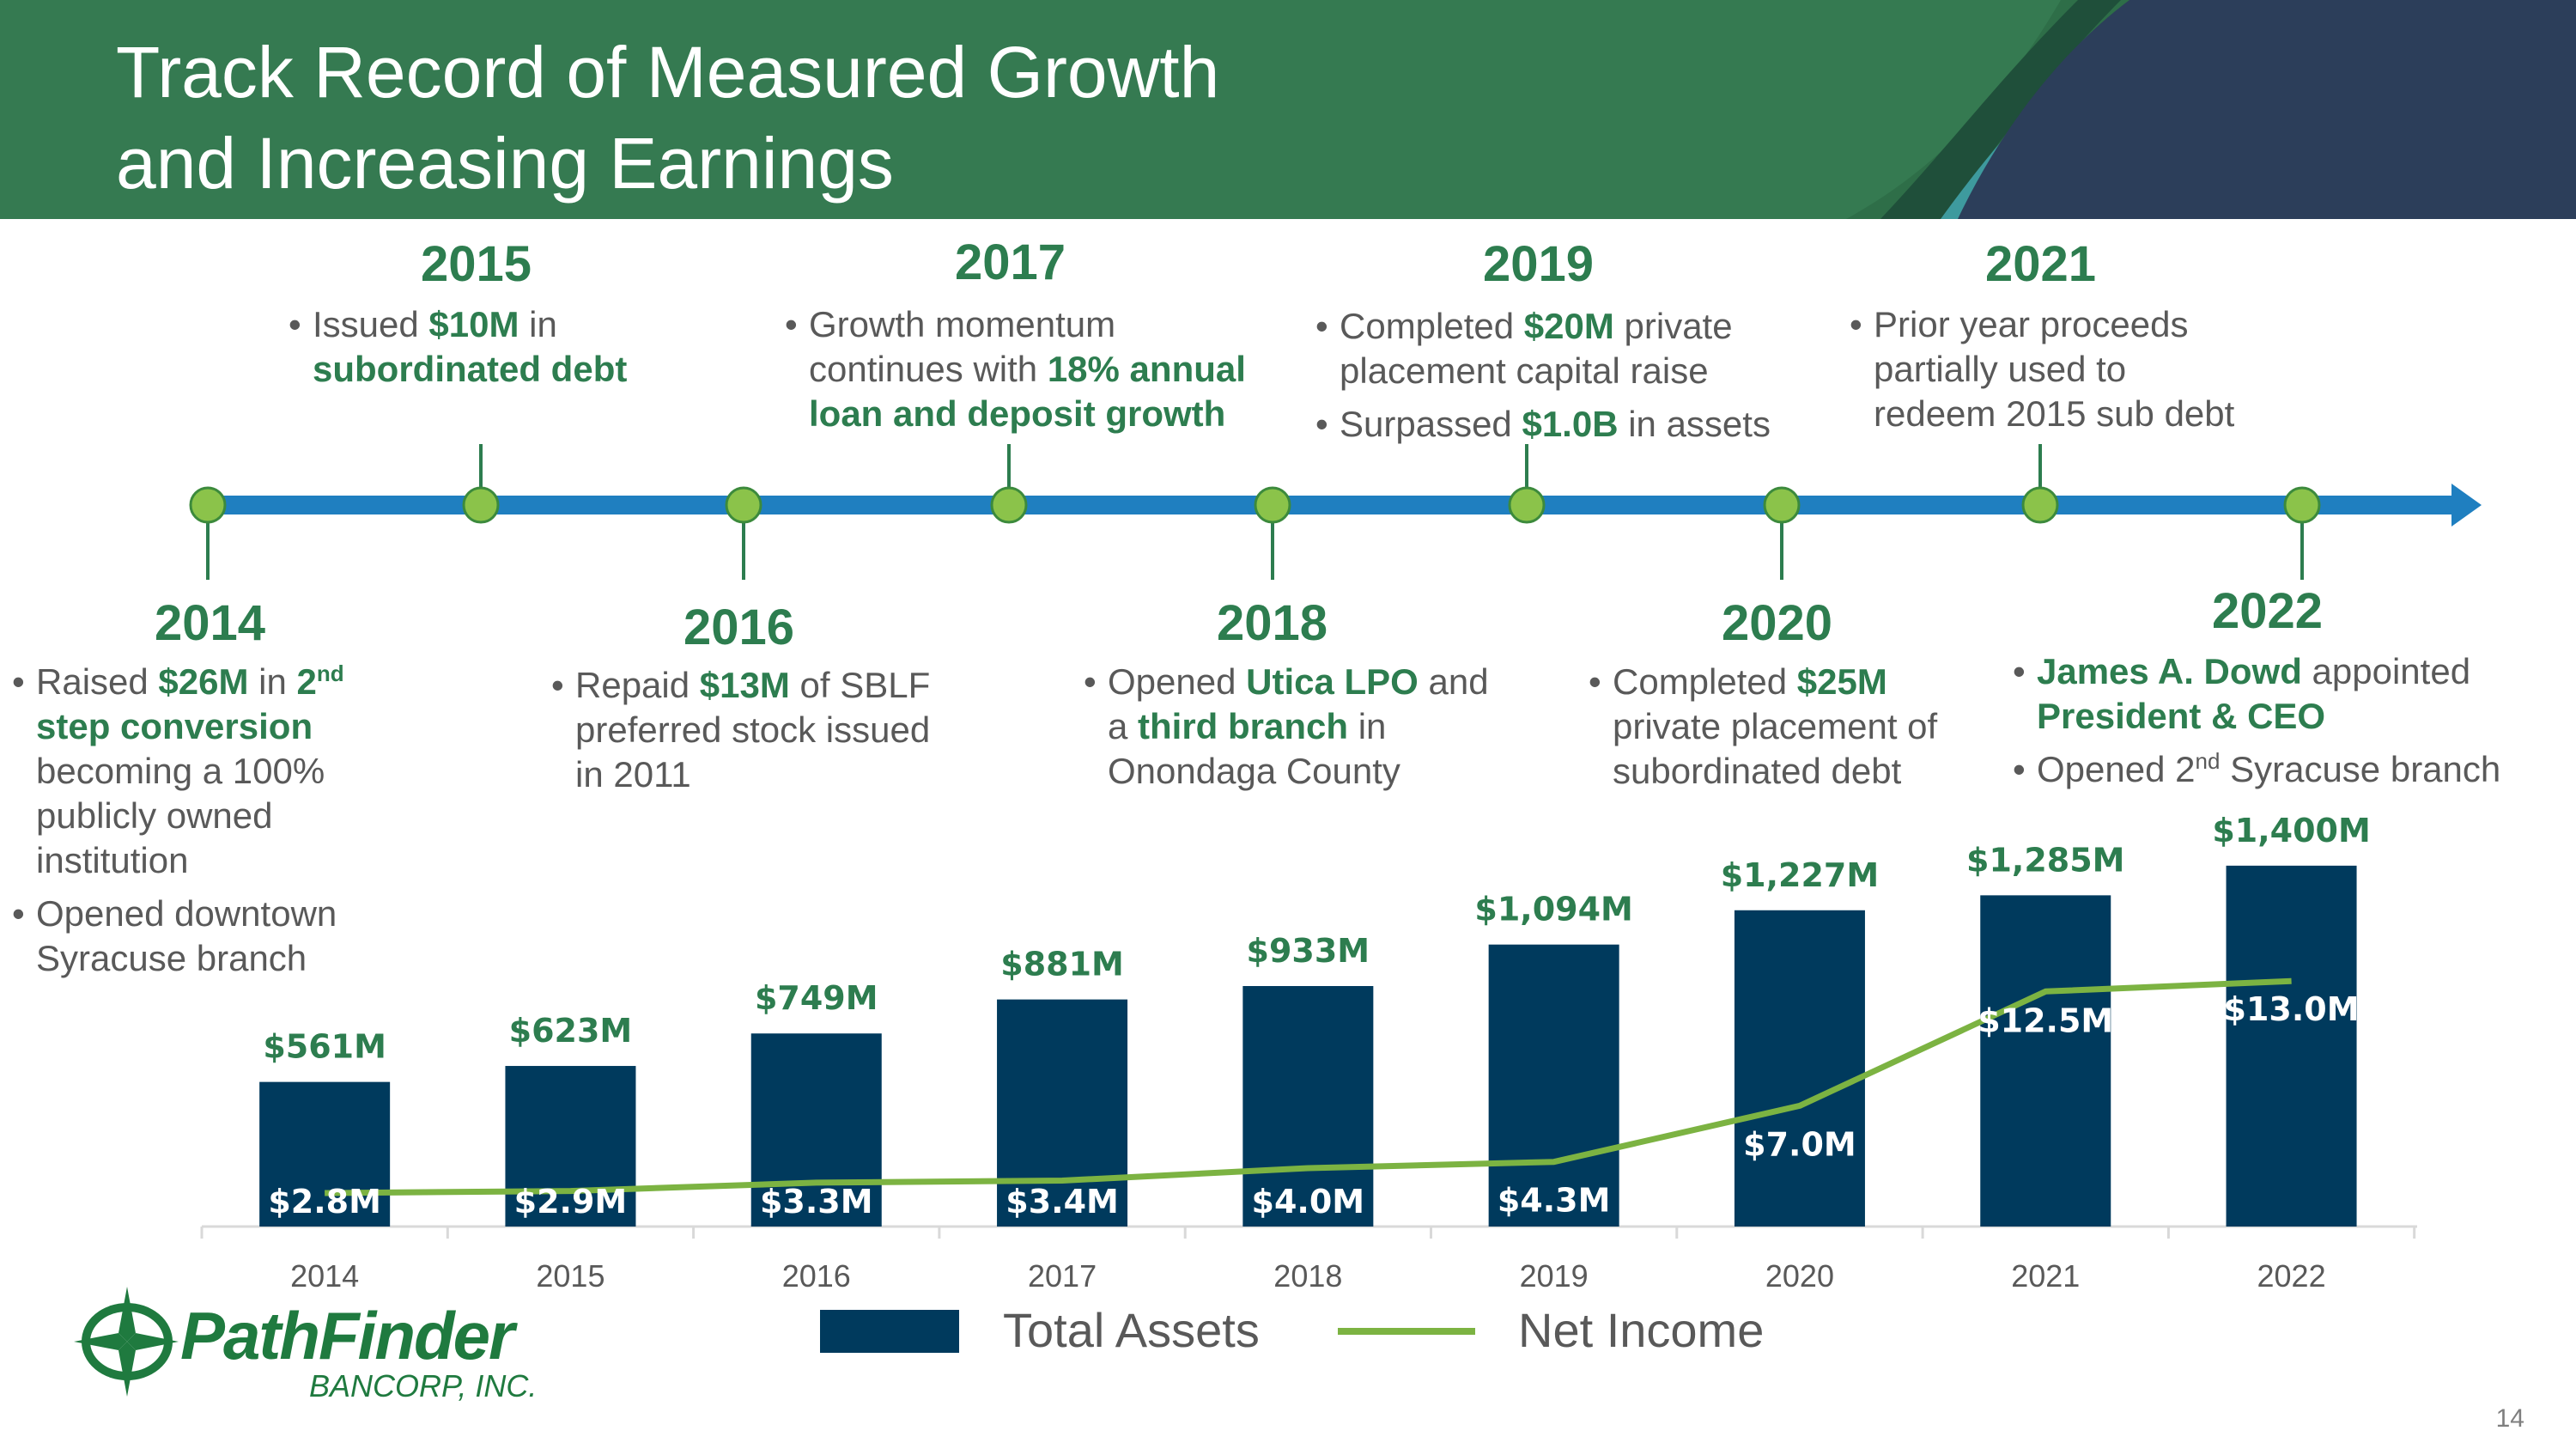 The height and width of the screenshot is (1449, 2576). Describe the element at coordinates (1799, 1144) in the screenshot. I see `net-income-label-2020: $7.0M` at that location.